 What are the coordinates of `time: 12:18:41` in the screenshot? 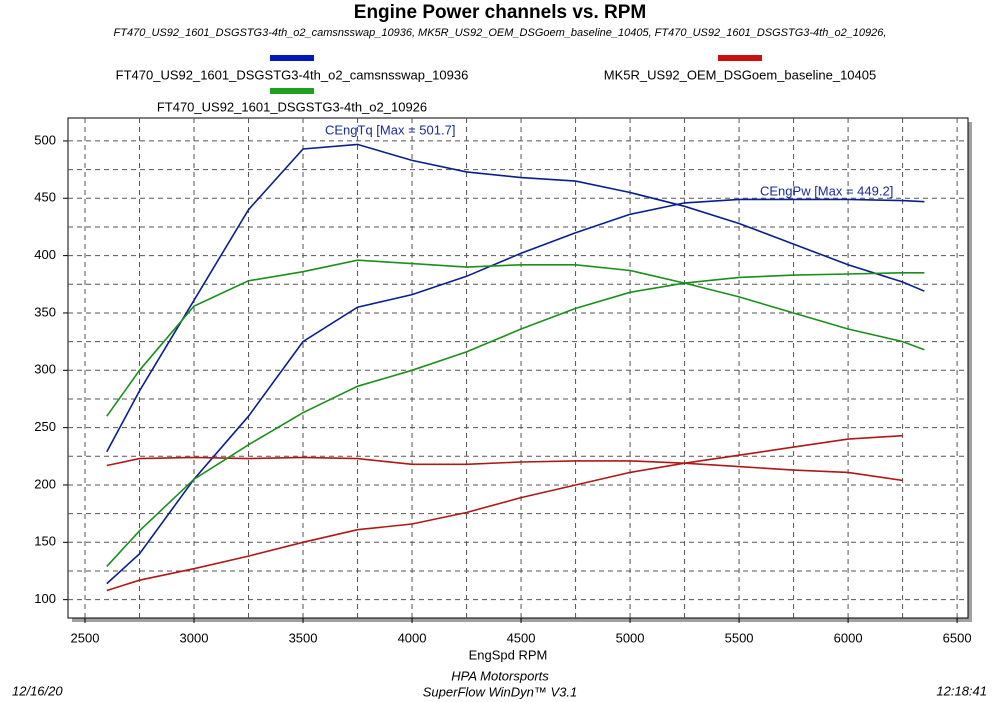 It's located at (961, 690).